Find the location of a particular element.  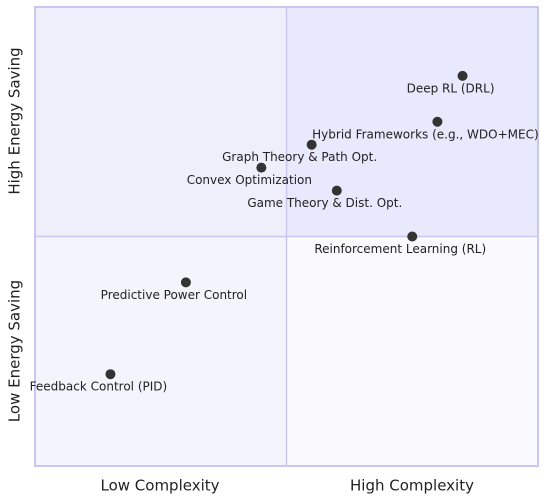

point-label: Predictive Power Control is located at coordinates (174, 295).